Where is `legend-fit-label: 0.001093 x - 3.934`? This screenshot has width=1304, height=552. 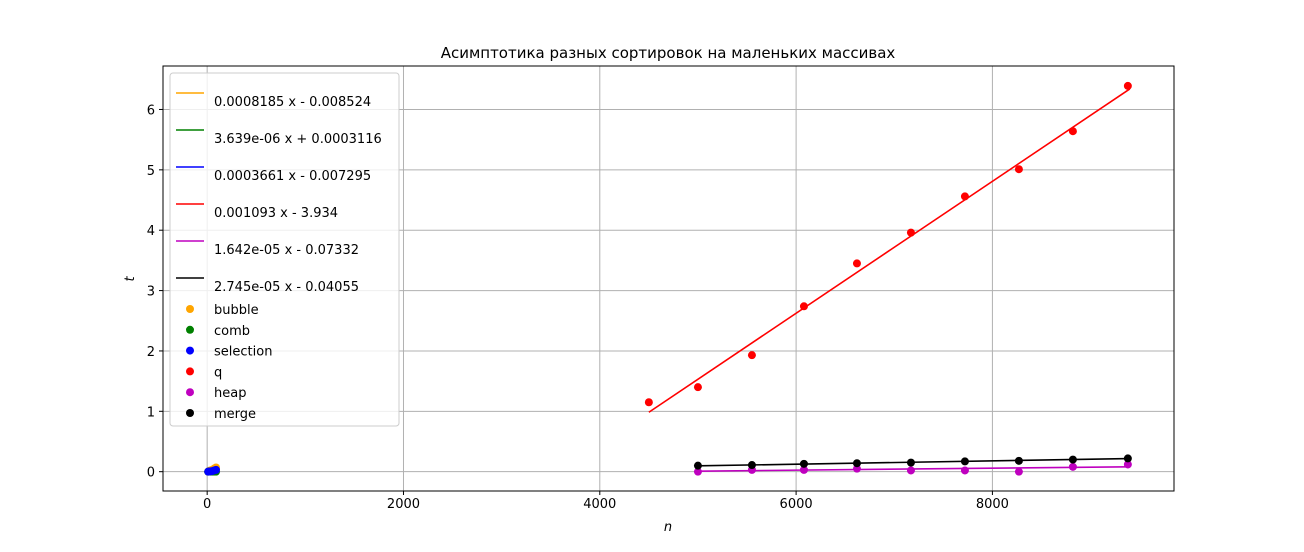 legend-fit-label: 0.001093 x - 3.934 is located at coordinates (276, 213).